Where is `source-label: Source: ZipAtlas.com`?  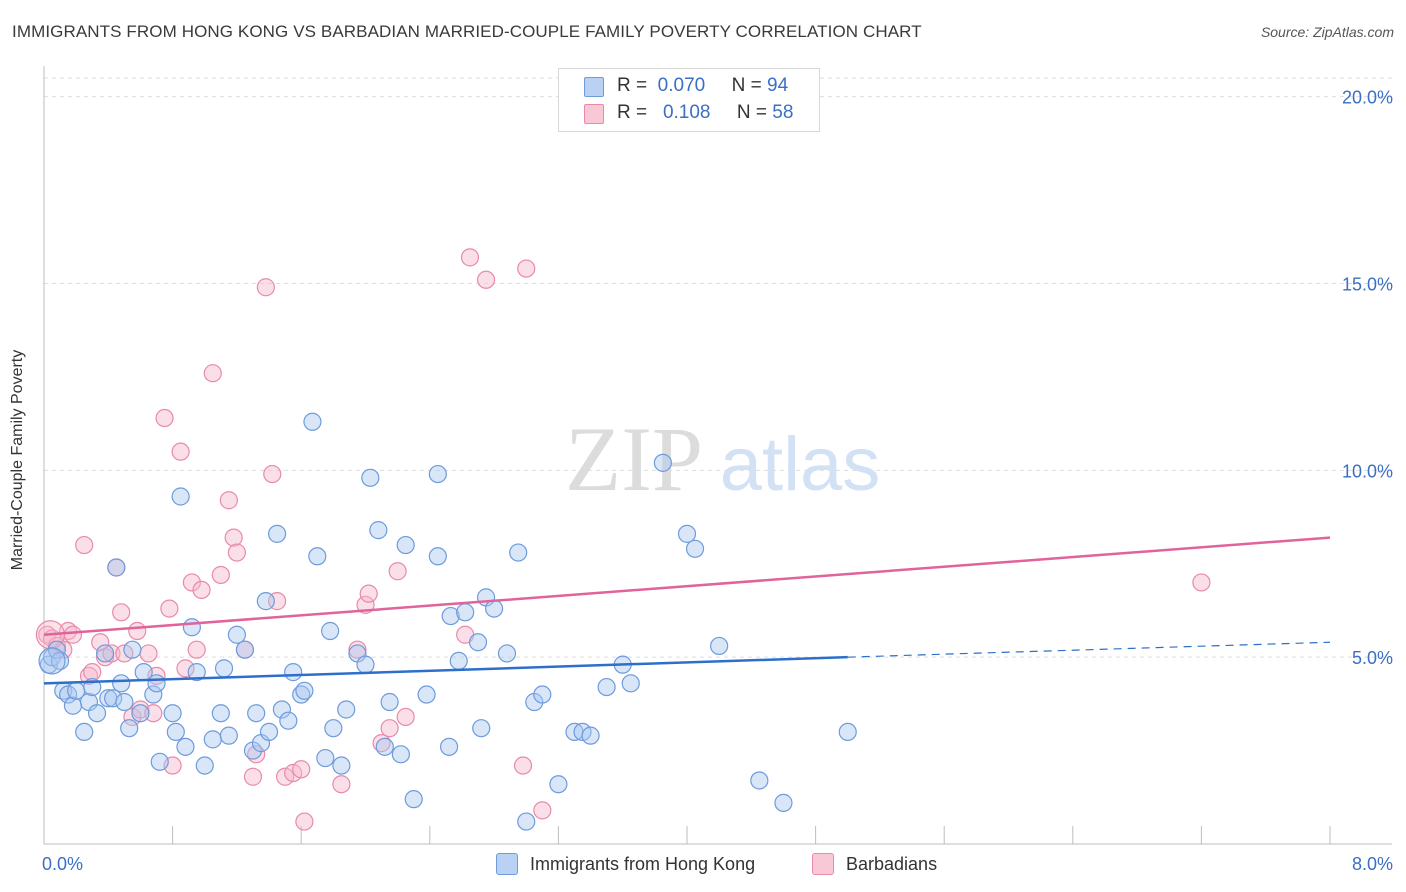 source-label: Source: ZipAtlas.com is located at coordinates (1327, 32).